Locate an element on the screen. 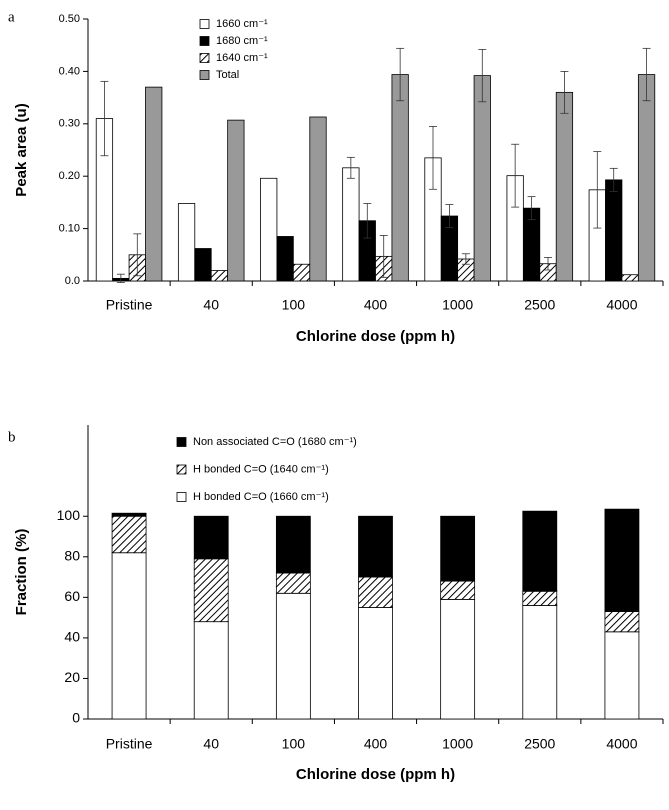  legend-label: 1640 cm⁻¹ is located at coordinates (242, 58).